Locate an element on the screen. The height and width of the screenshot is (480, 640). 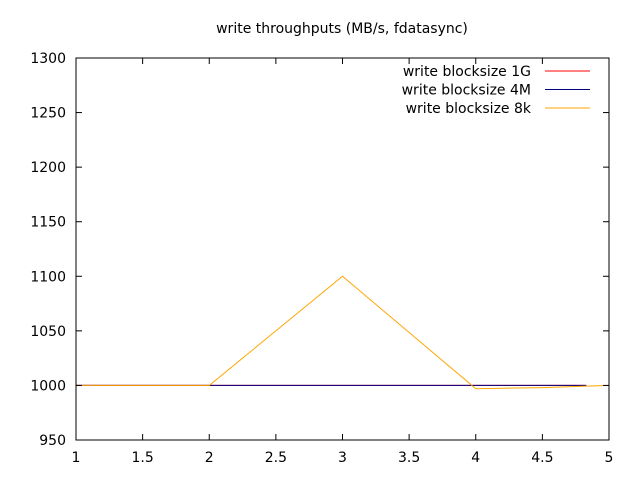
x-tick-label: 2 is located at coordinates (209, 458).